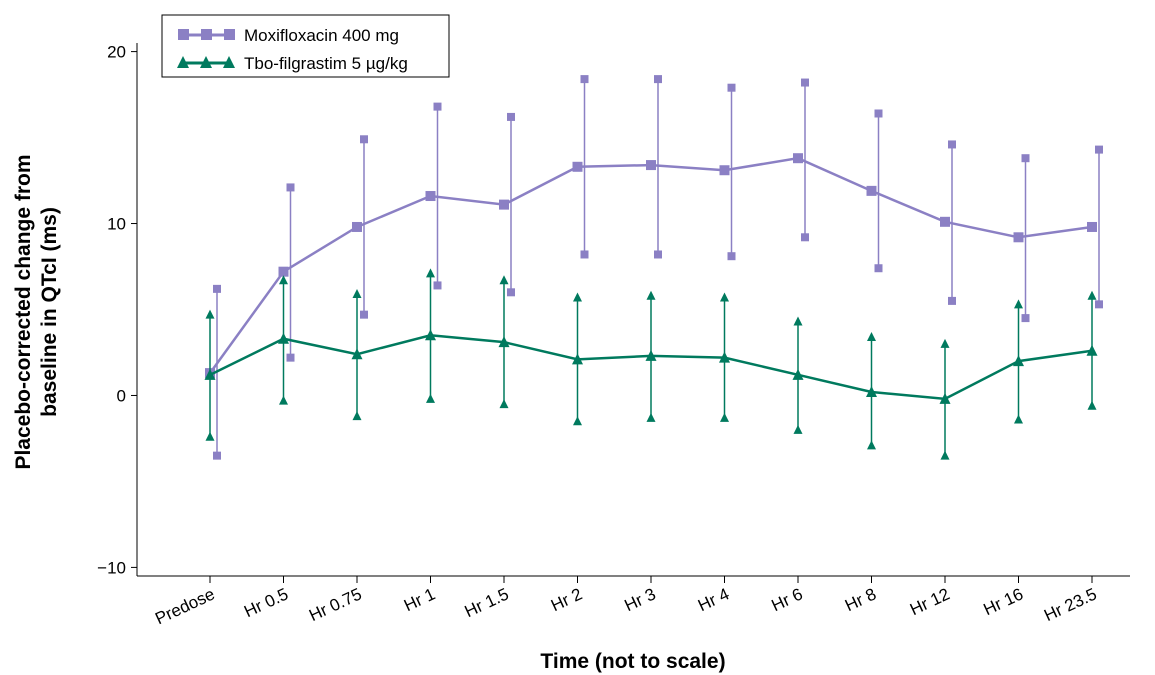 The width and height of the screenshot is (1155, 675). What do you see at coordinates (23, 311) in the screenshot?
I see `y-axis-title-line1: Placebo-corrected change from` at bounding box center [23, 311].